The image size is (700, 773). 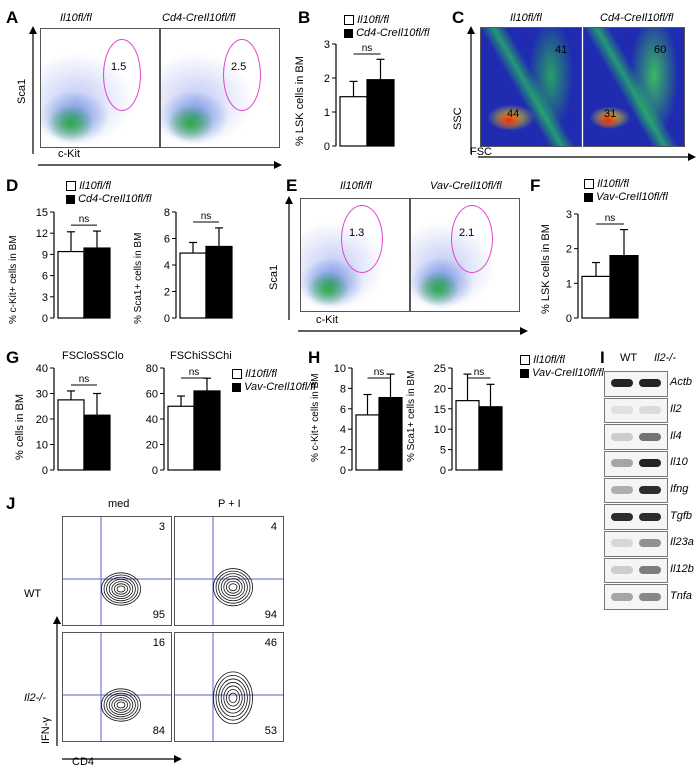 What do you see at coordinates (42, 395) in the screenshot?
I see `y-tick-label: 30` at bounding box center [42, 395].